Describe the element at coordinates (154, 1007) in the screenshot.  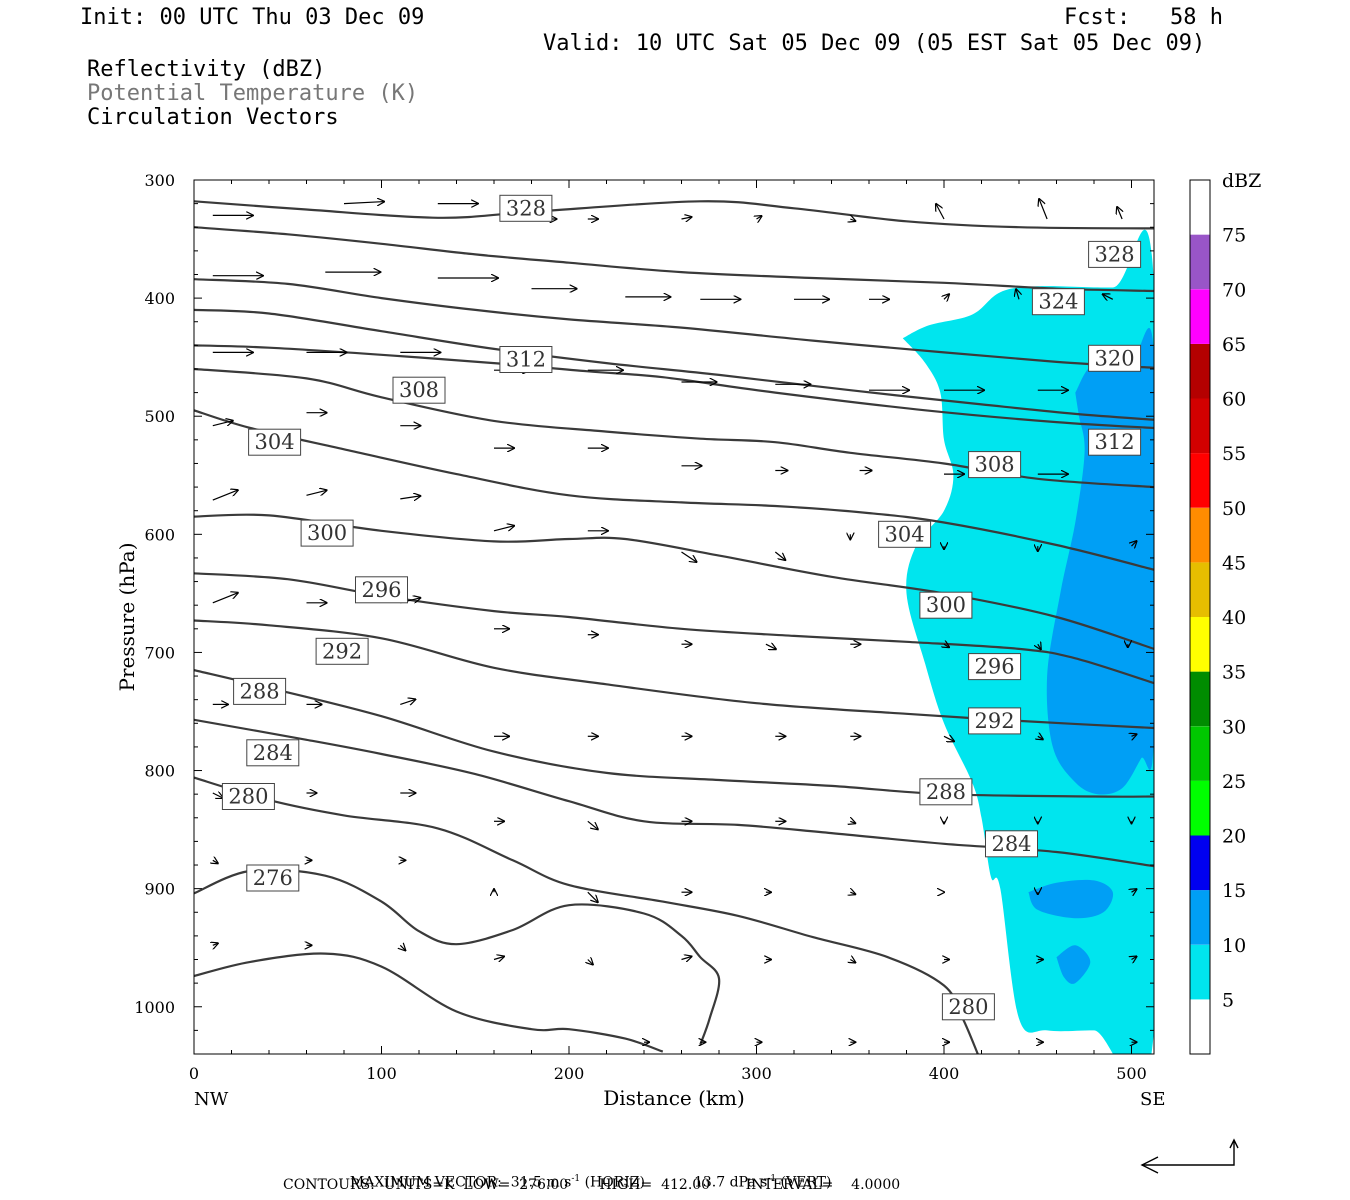
I see `y-tick-label: 1000` at that location.